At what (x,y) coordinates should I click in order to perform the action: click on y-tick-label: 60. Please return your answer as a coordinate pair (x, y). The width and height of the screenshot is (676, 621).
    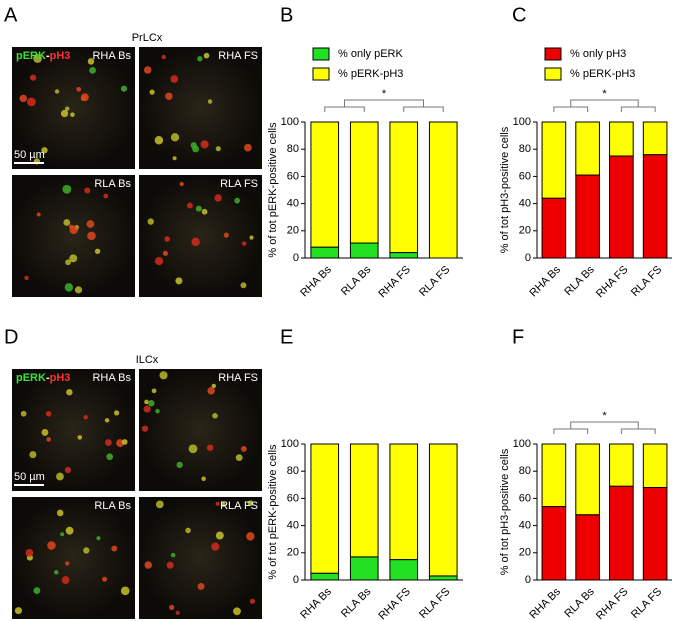
    Looking at the image, I should click on (293, 176).